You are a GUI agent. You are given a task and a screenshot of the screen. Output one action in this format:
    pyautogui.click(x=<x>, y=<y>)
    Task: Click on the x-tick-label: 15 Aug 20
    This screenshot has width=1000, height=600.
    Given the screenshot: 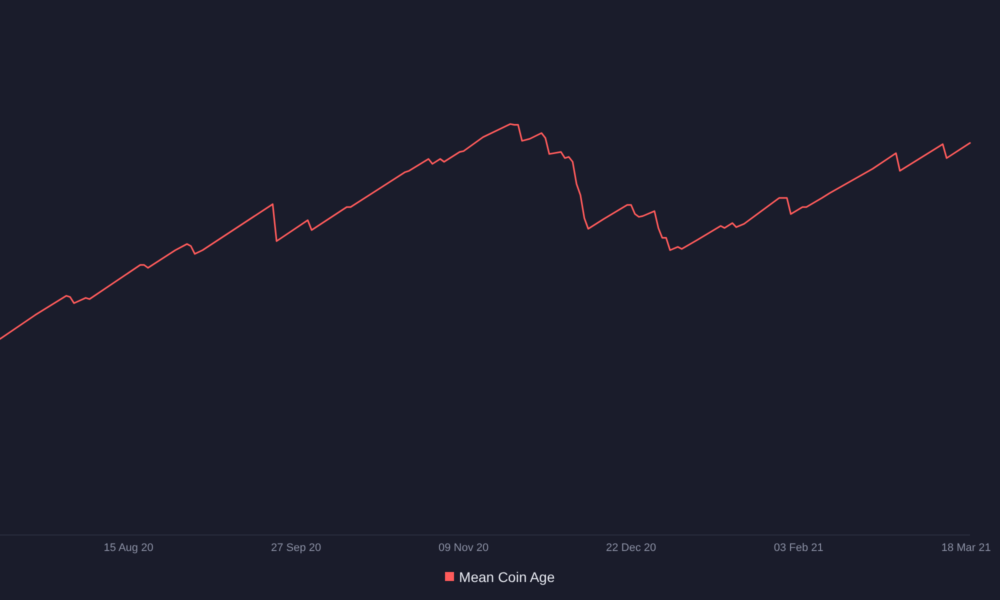 What is the action you would take?
    pyautogui.click(x=129, y=548)
    